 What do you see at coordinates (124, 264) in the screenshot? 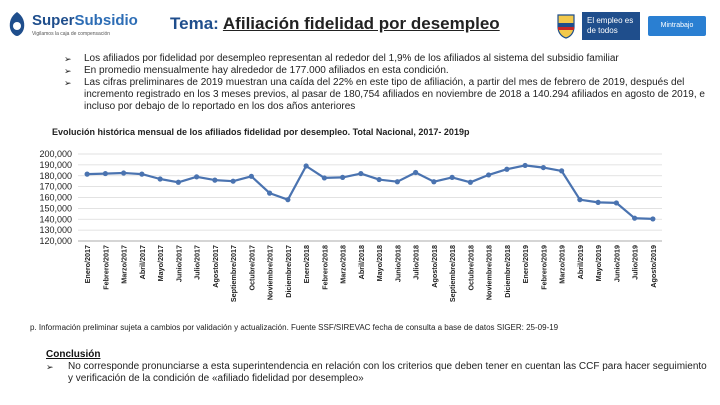
I see `x-tick-label: Marzo/2017` at bounding box center [124, 264].